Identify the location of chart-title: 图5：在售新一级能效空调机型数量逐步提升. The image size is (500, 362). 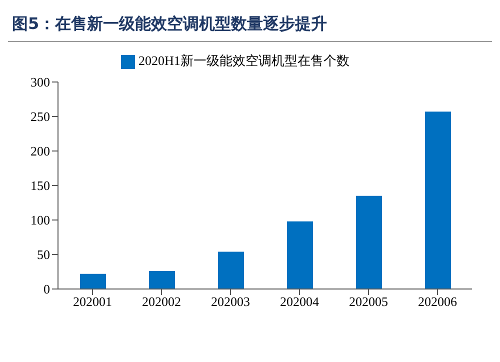
(250, 25).